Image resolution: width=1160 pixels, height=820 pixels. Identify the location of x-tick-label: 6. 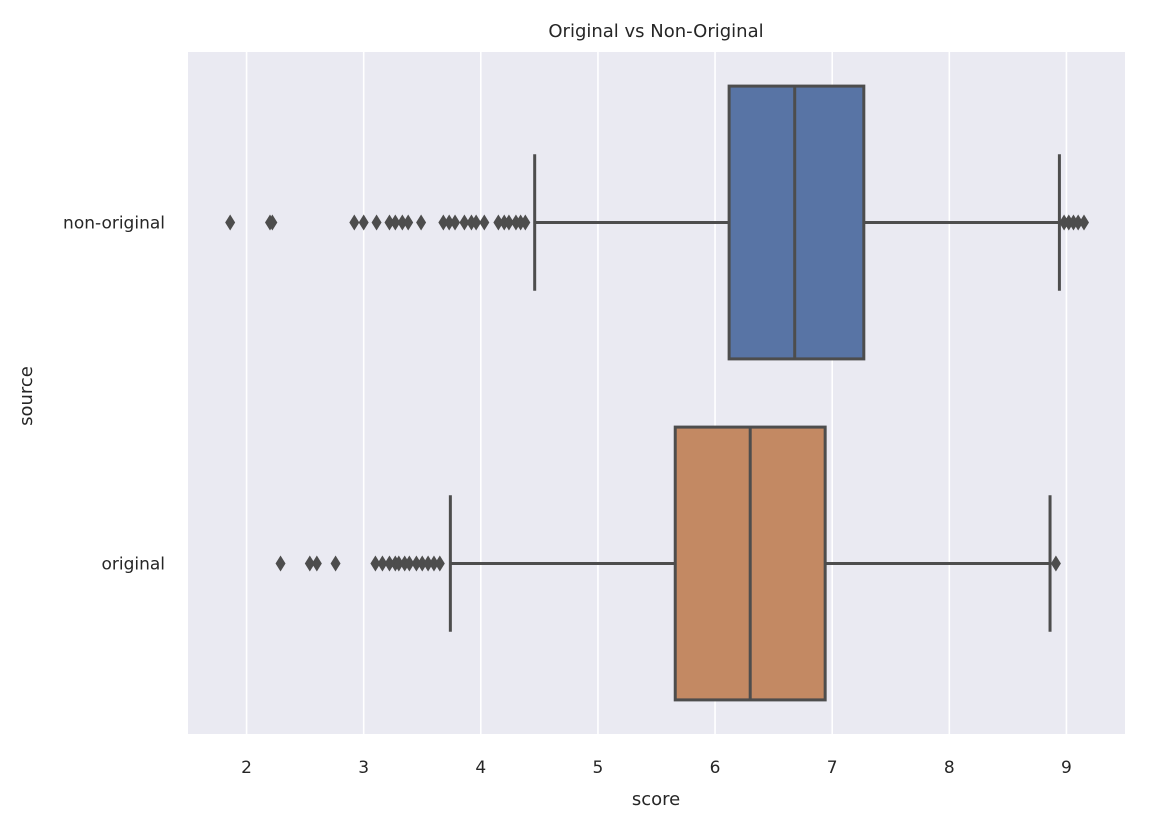
(715, 768).